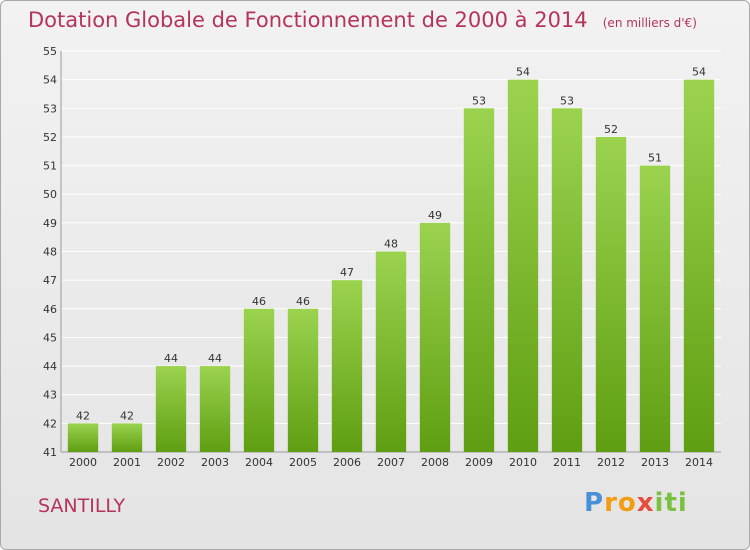 The width and height of the screenshot is (750, 550). Describe the element at coordinates (347, 462) in the screenshot. I see `x-tick-label-2006: 2006` at that location.